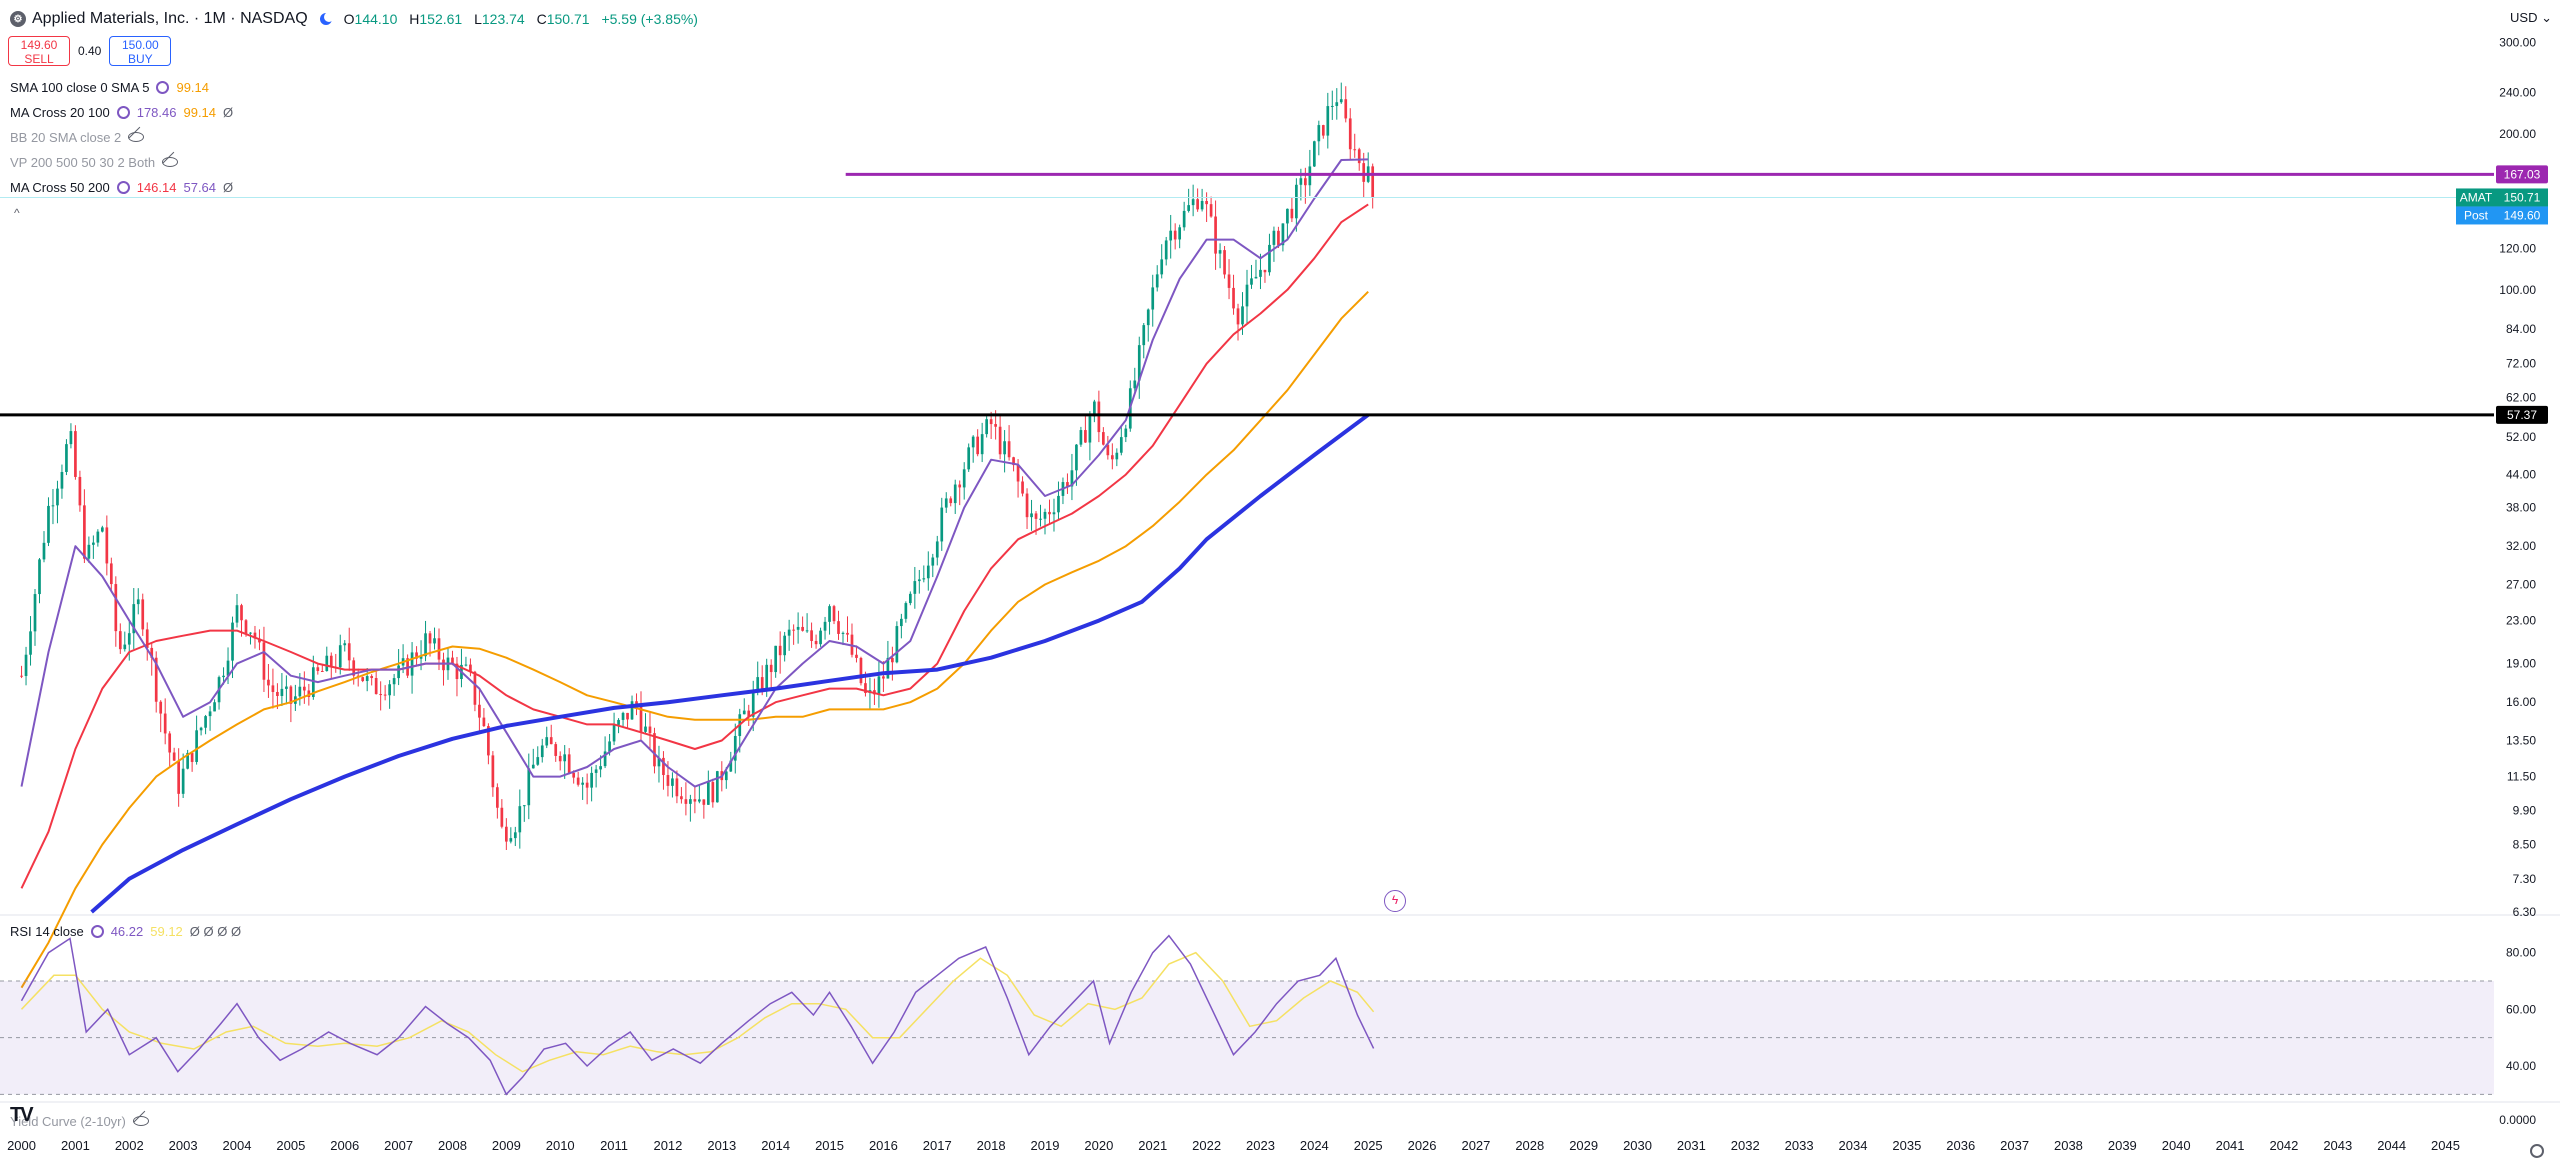 The image size is (2560, 1171). I want to click on y-tick-label: 72.00, so click(2521, 364).